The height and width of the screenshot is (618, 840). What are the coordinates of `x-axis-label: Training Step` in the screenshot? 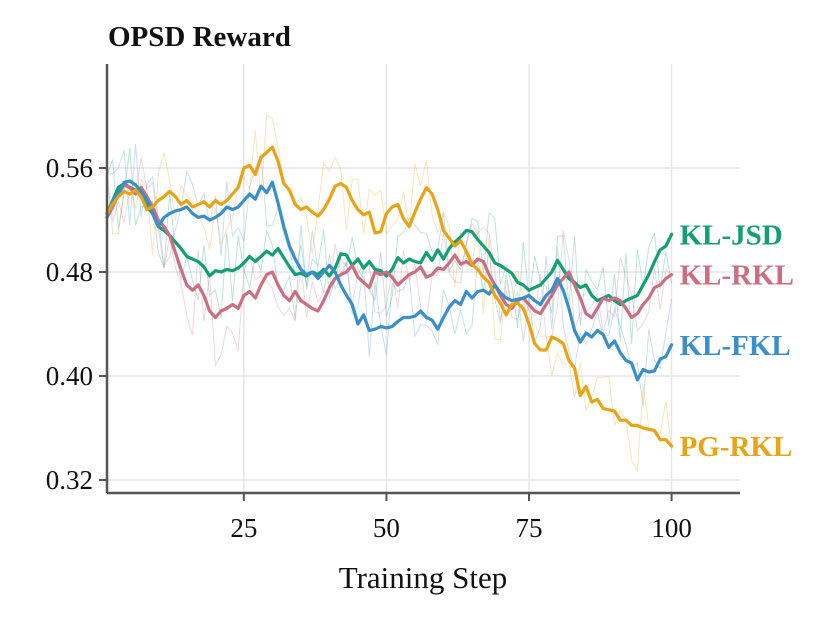 It's located at (423, 577).